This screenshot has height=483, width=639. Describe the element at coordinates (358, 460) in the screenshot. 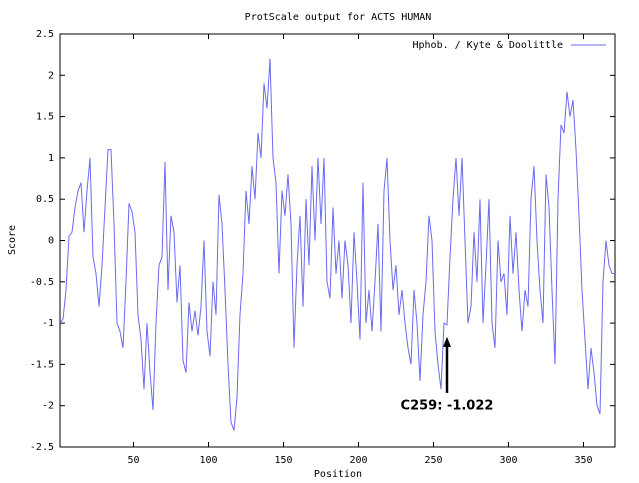

I see `x-tick-label: 200` at that location.